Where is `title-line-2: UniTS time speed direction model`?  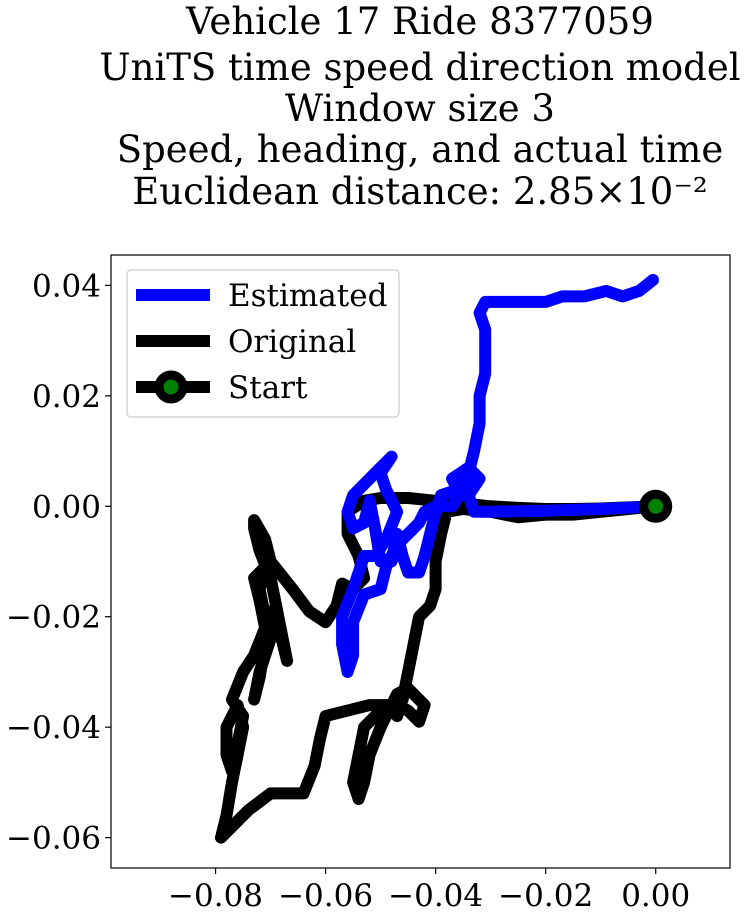 title-line-2: UniTS time speed direction model is located at coordinates (419, 67).